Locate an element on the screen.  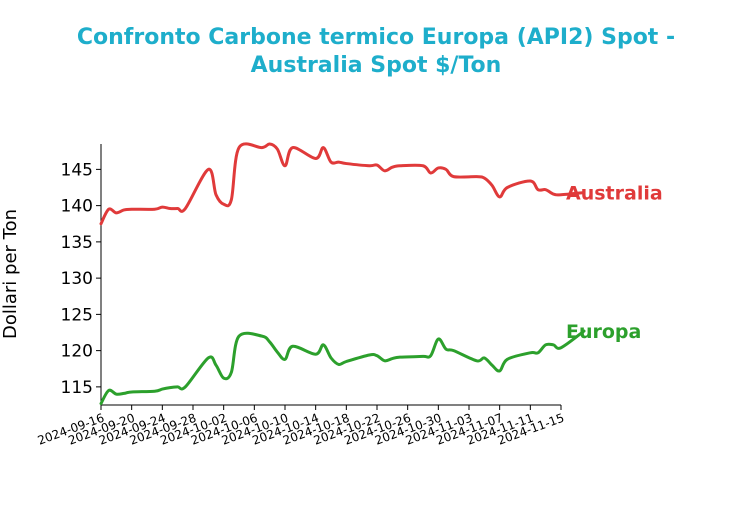
y-tick-label: 125 is located at coordinates (77, 315).